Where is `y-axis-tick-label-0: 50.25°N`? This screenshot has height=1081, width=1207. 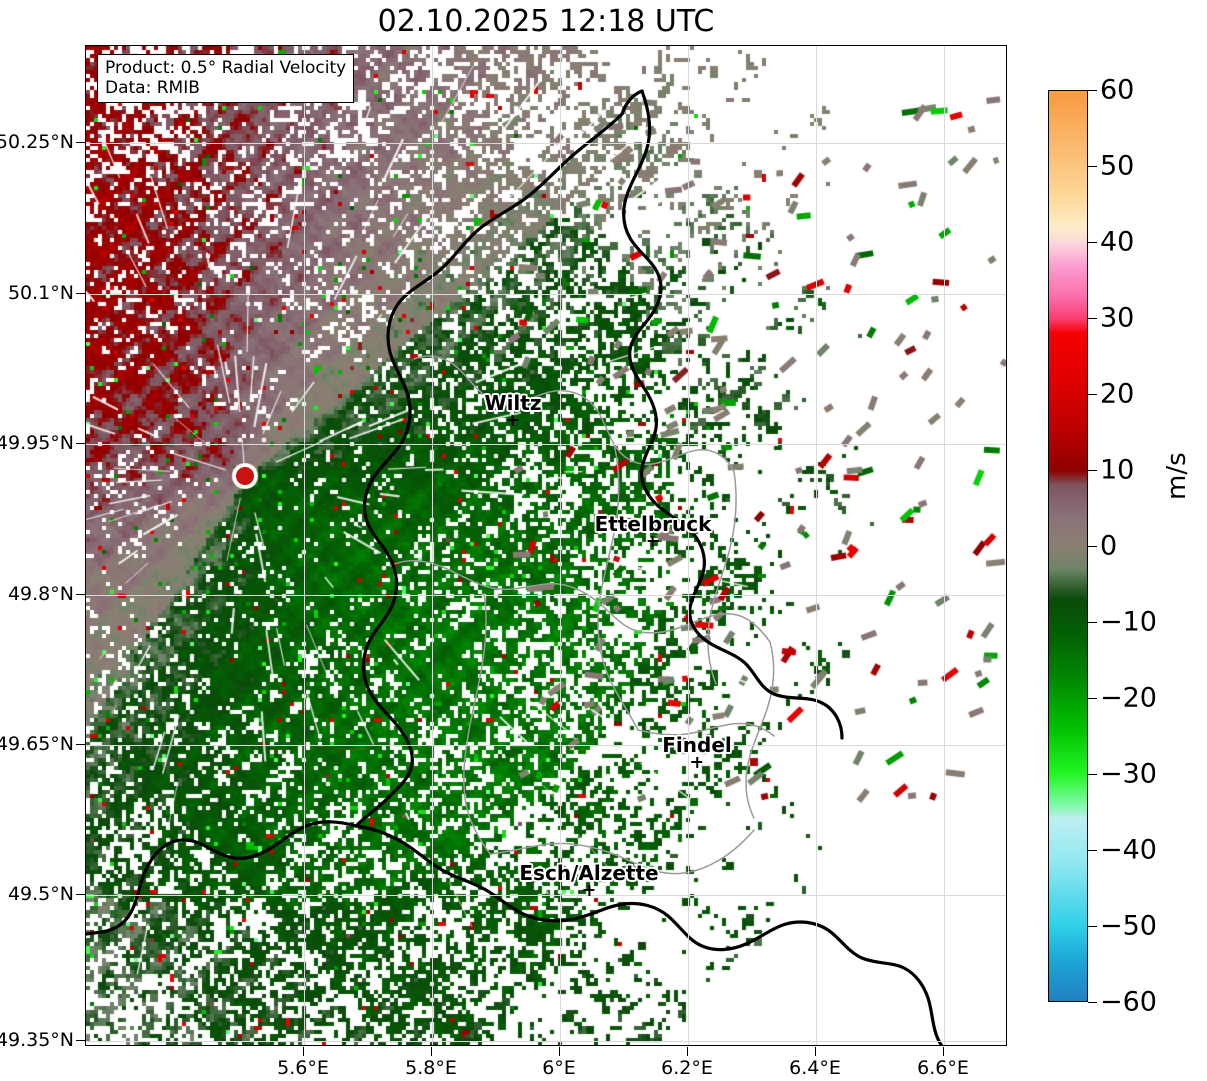 y-axis-tick-label-0: 50.25°N is located at coordinates (37, 142).